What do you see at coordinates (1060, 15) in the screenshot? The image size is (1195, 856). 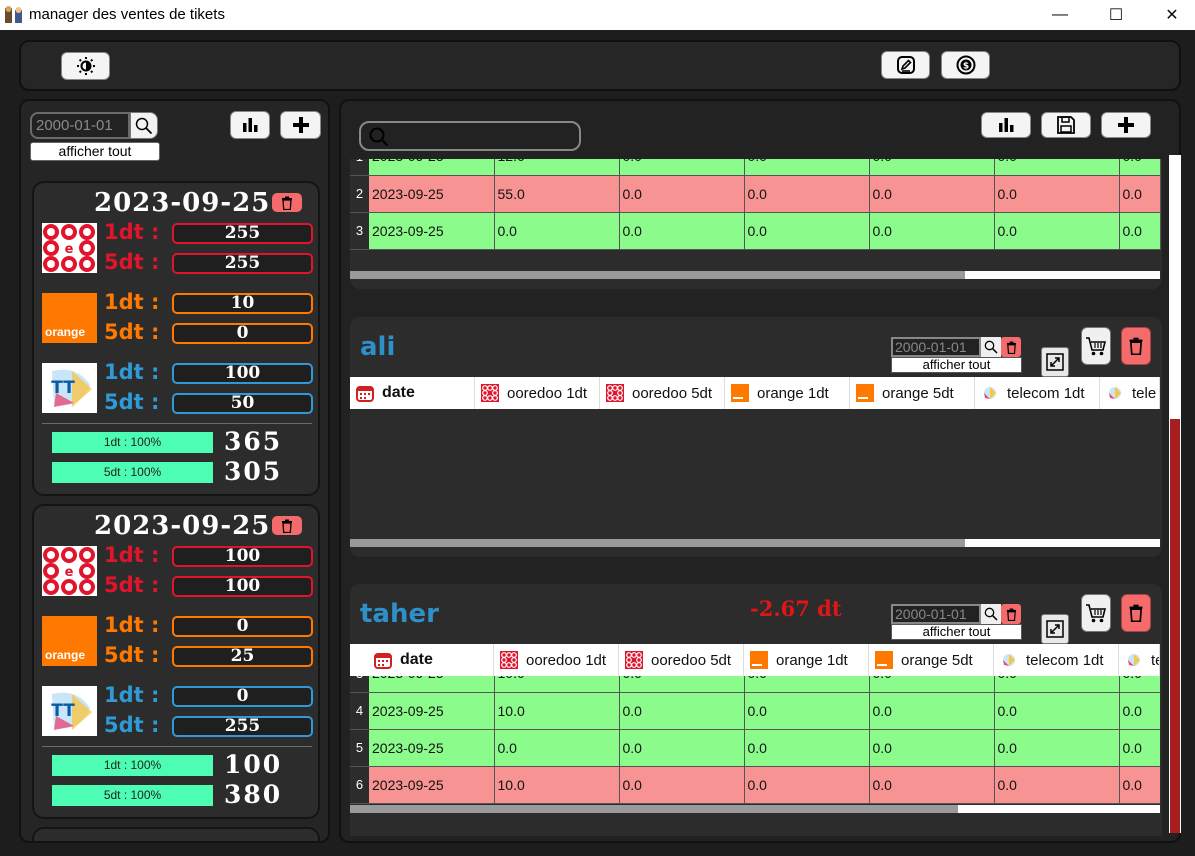 I see `minimize-button: —` at bounding box center [1060, 15].